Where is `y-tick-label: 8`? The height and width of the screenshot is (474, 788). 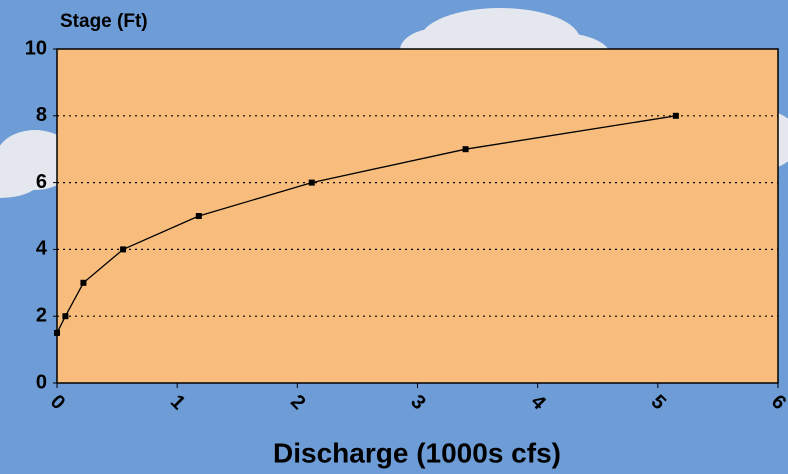
y-tick-label: 8 is located at coordinates (41, 115).